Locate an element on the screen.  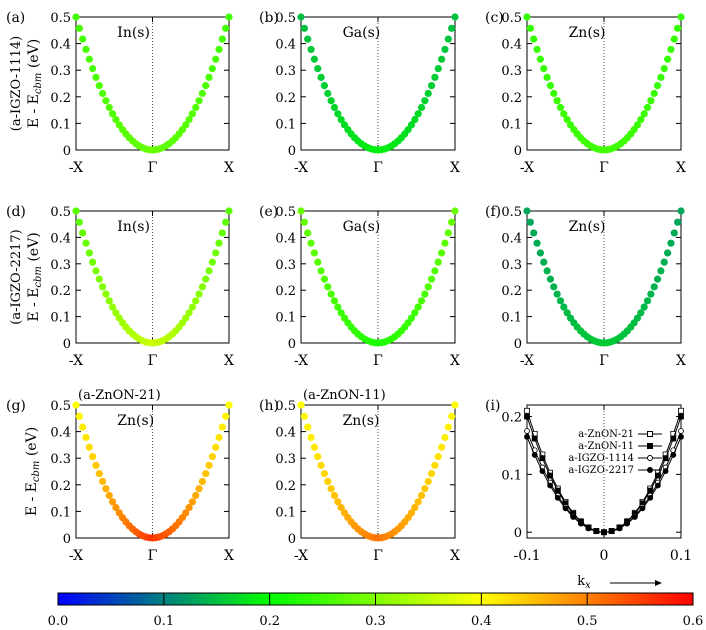
legend-label: a-IGZO-1114 is located at coordinates (601, 458).